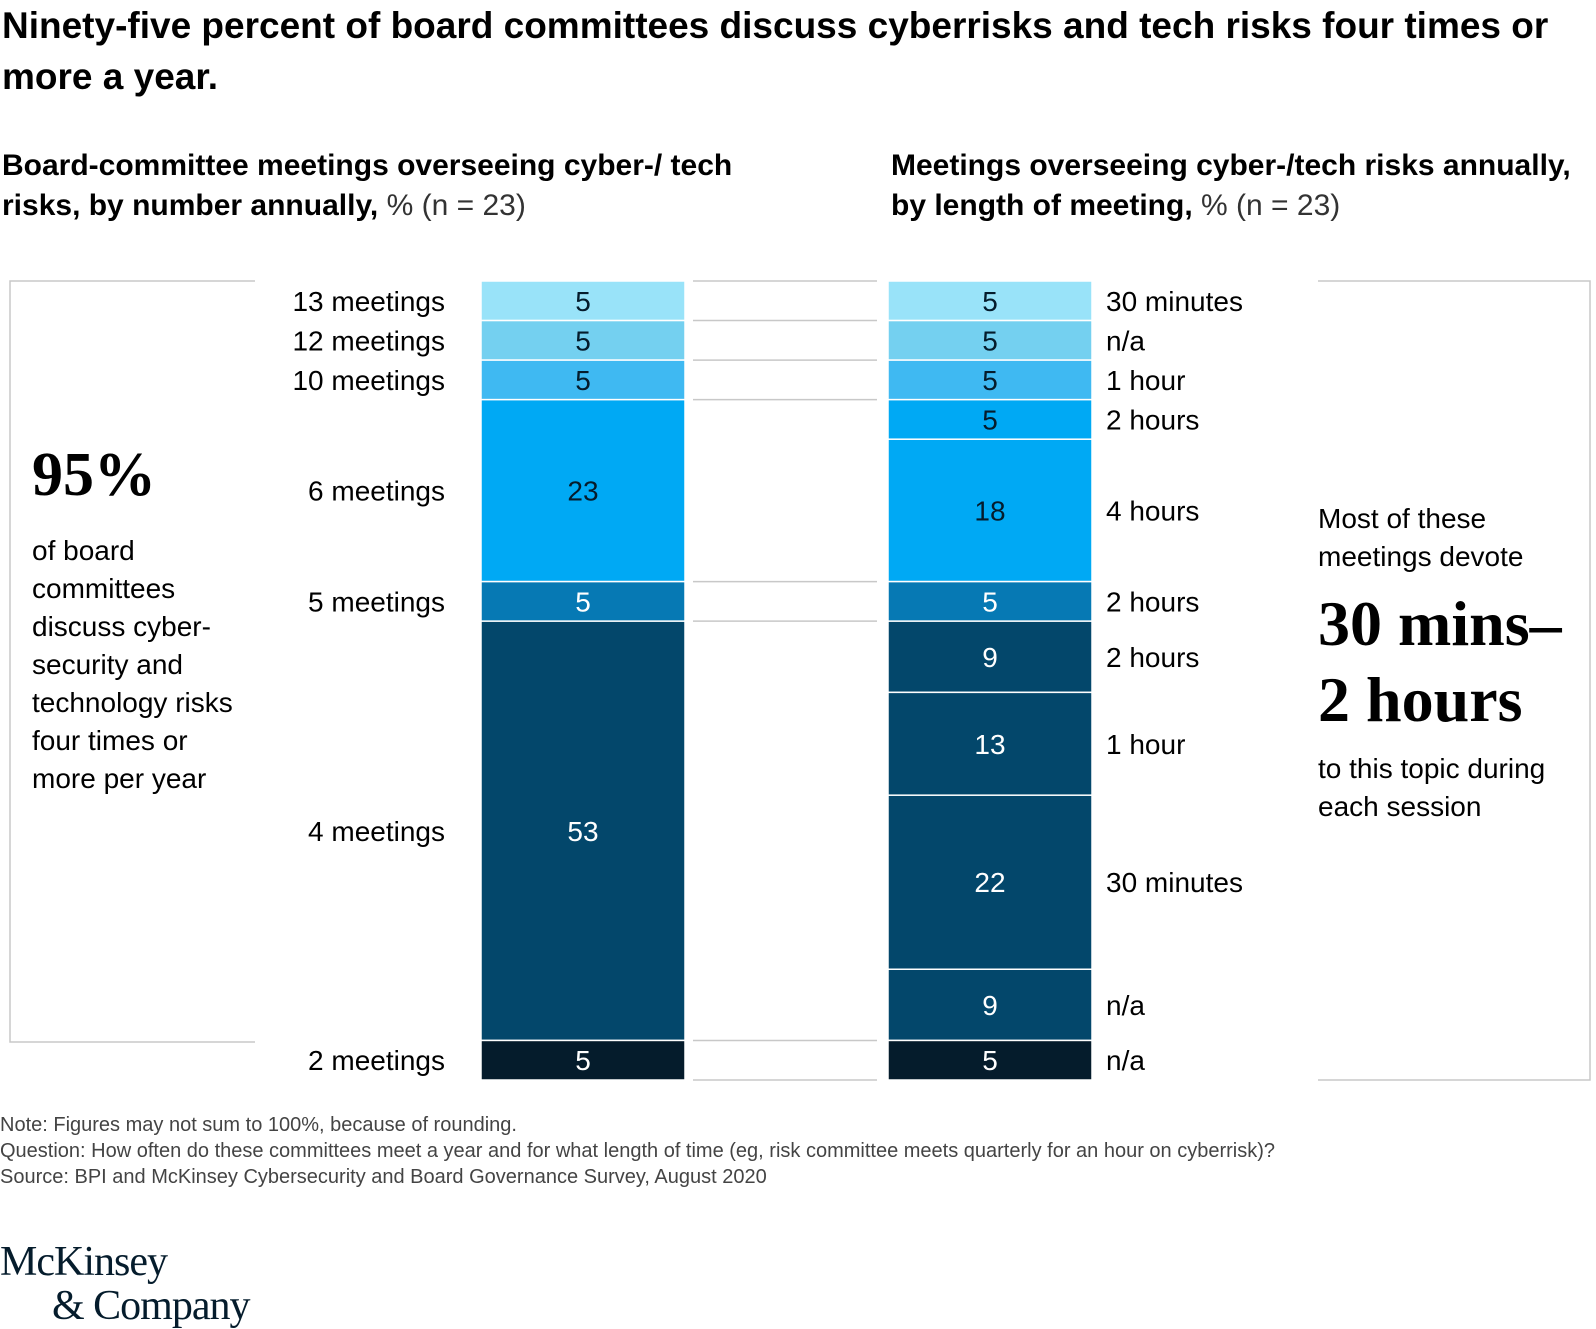 The image size is (1596, 1329). I want to click on left-callout-frame, so click(132, 661).